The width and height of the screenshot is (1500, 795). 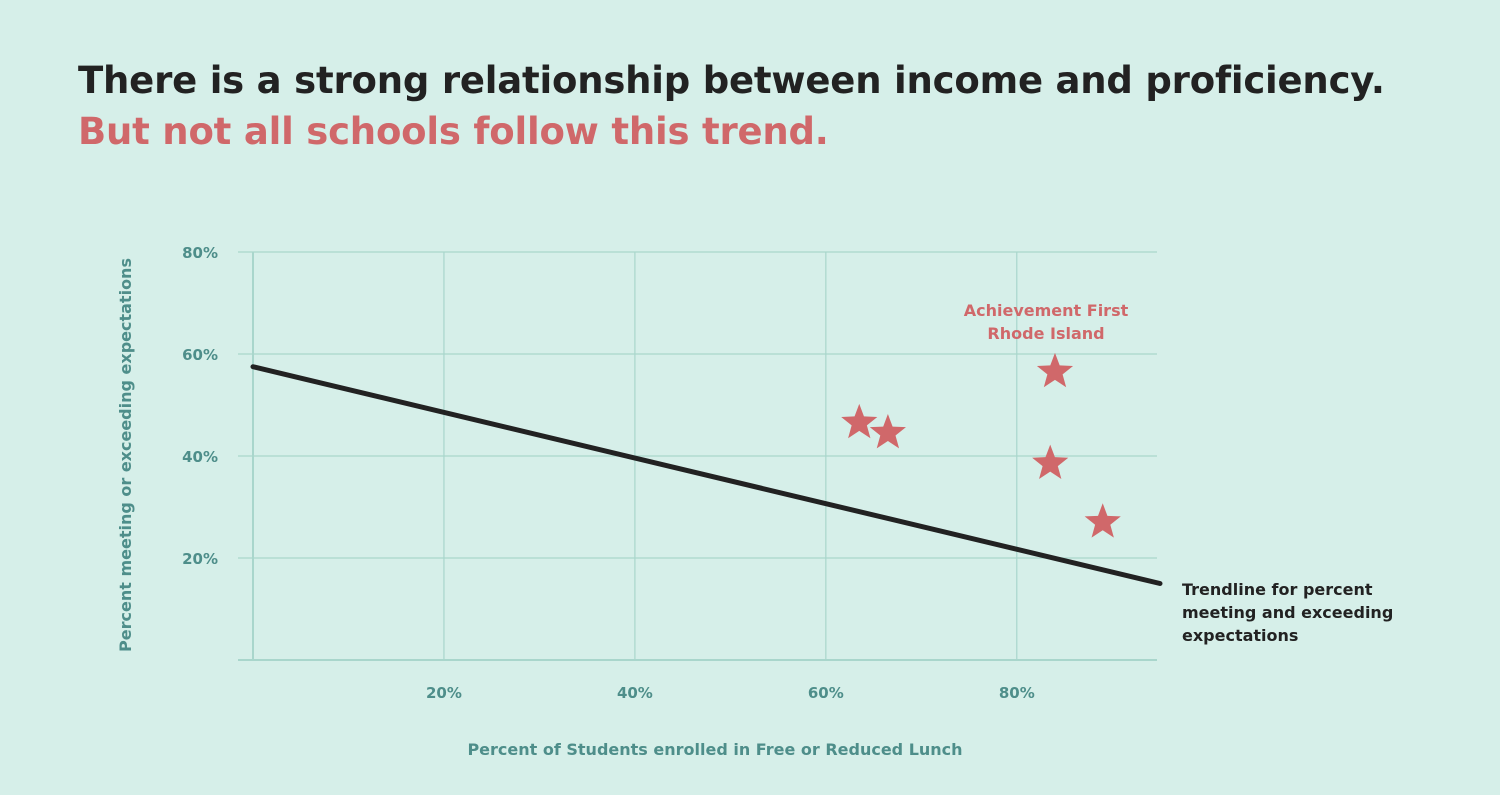 What do you see at coordinates (1046, 310) in the screenshot?
I see `annotation-school-label: Achievement First` at bounding box center [1046, 310].